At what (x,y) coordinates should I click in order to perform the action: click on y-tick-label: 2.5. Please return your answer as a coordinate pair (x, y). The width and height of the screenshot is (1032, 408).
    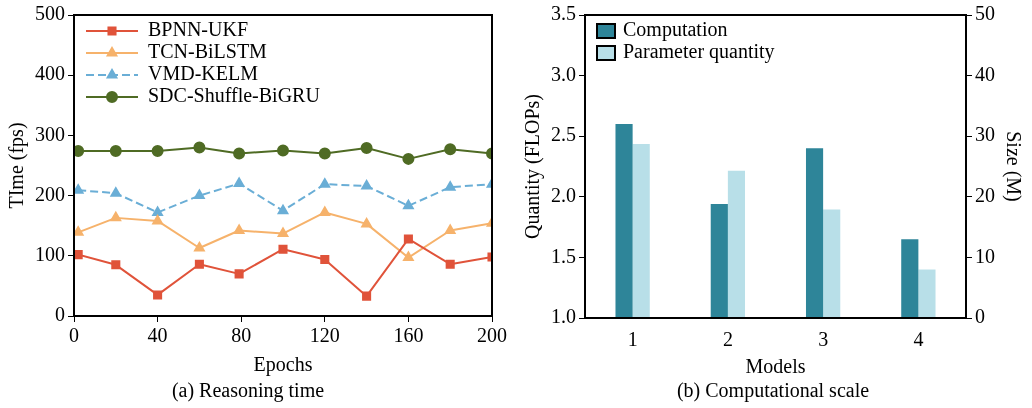
    Looking at the image, I should click on (563, 134).